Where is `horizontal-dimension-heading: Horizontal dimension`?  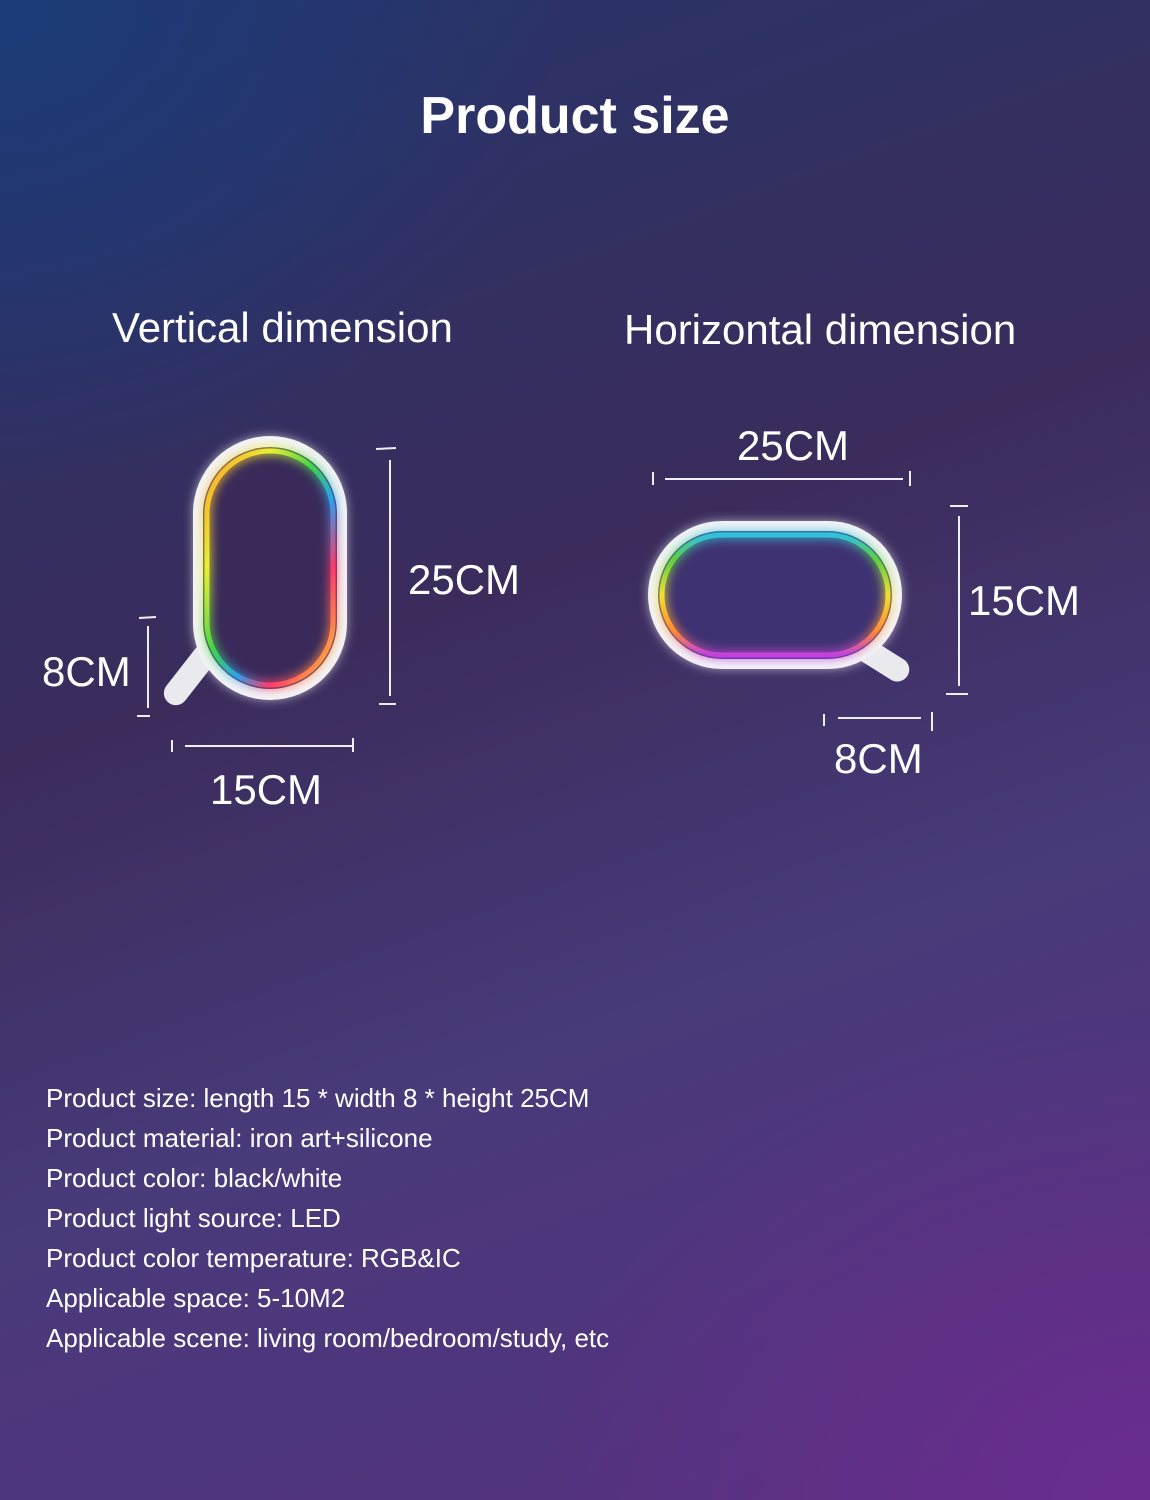 horizontal-dimension-heading: Horizontal dimension is located at coordinates (820, 329).